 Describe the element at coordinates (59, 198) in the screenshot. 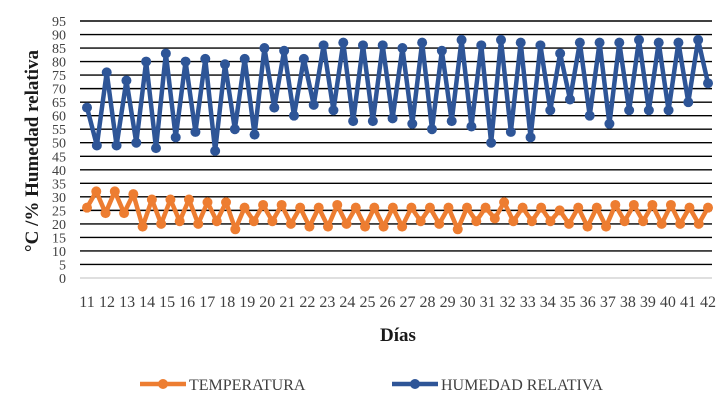

I see `y-tick-label: 30` at that location.